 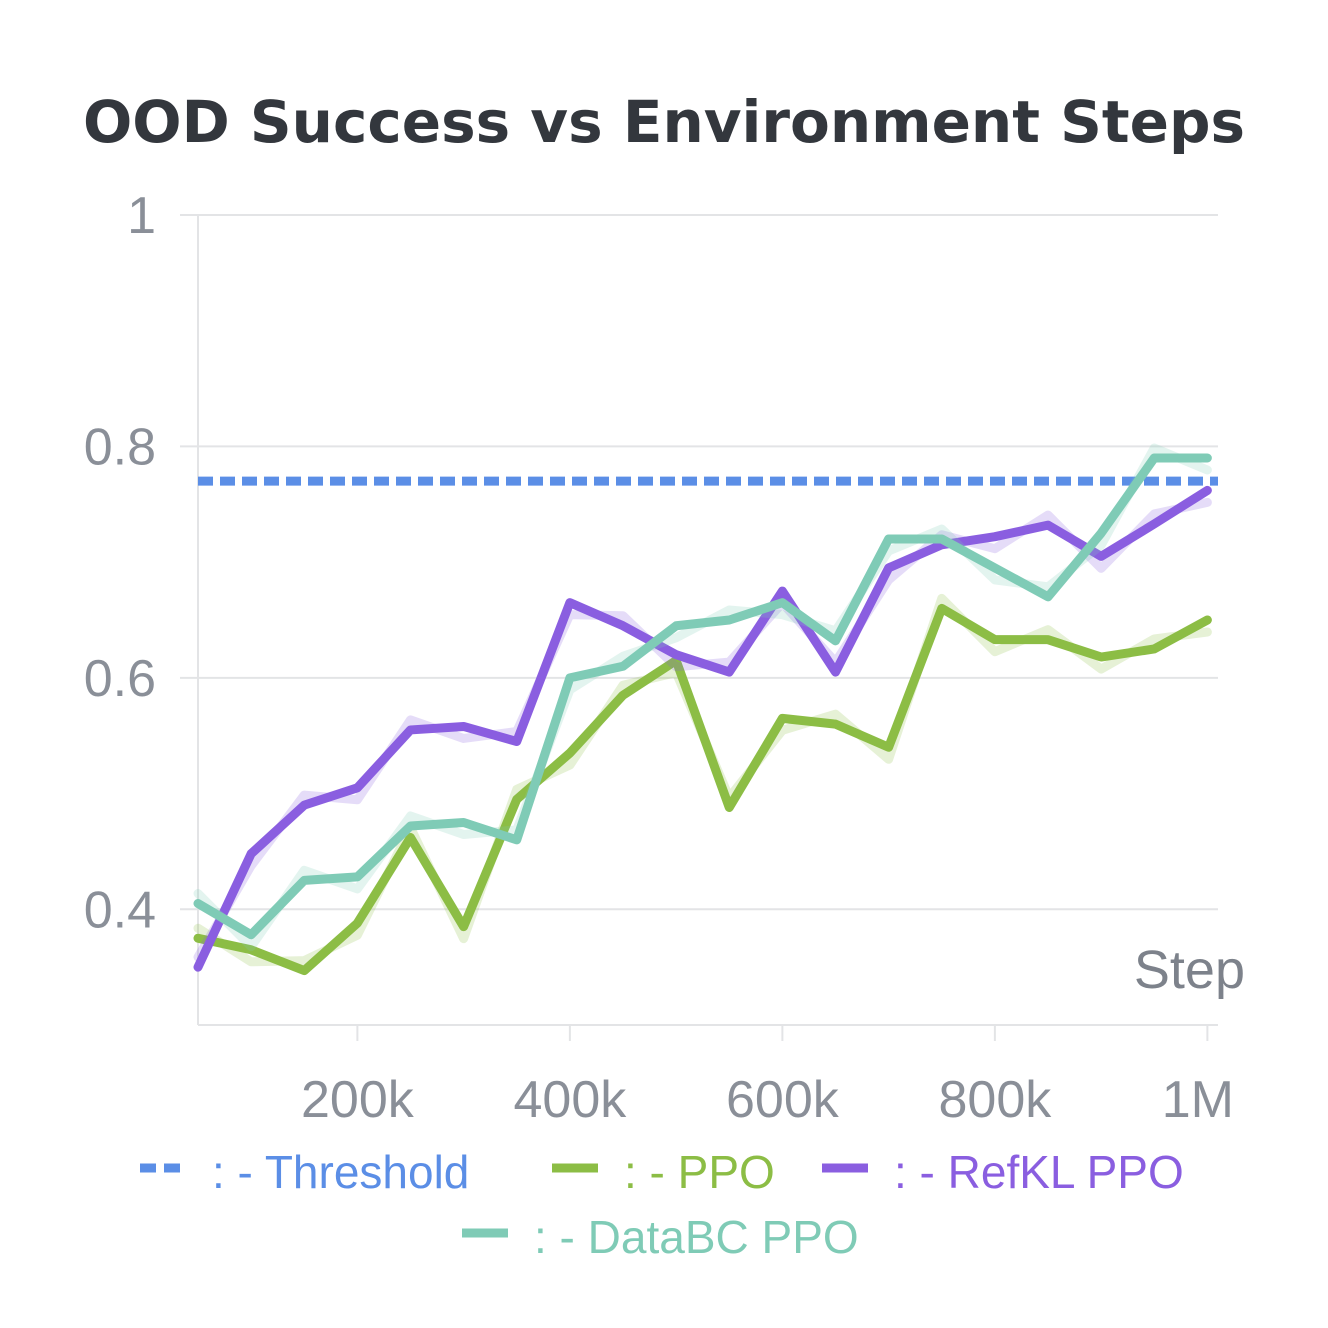 I want to click on chart-title: OOD Success vs Environment Steps, so click(x=664, y=122).